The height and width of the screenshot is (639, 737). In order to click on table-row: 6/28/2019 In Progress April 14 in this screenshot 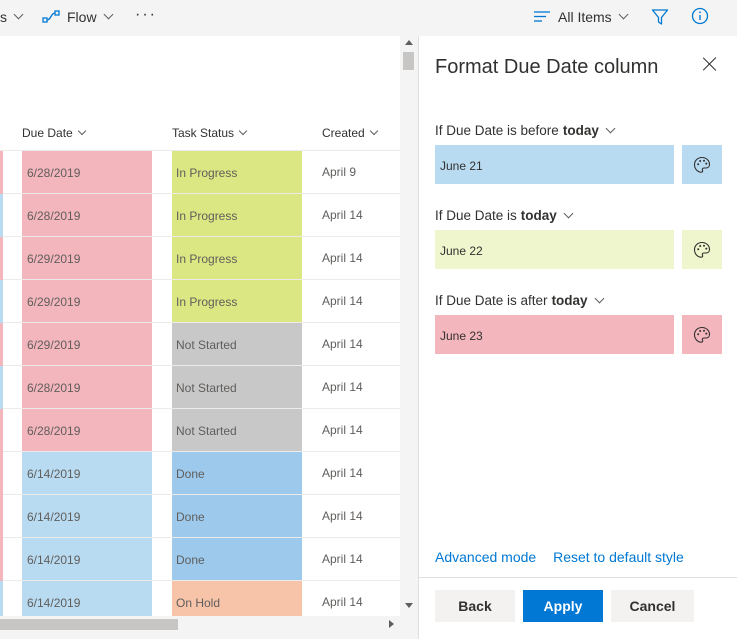, I will do `click(200, 215)`.